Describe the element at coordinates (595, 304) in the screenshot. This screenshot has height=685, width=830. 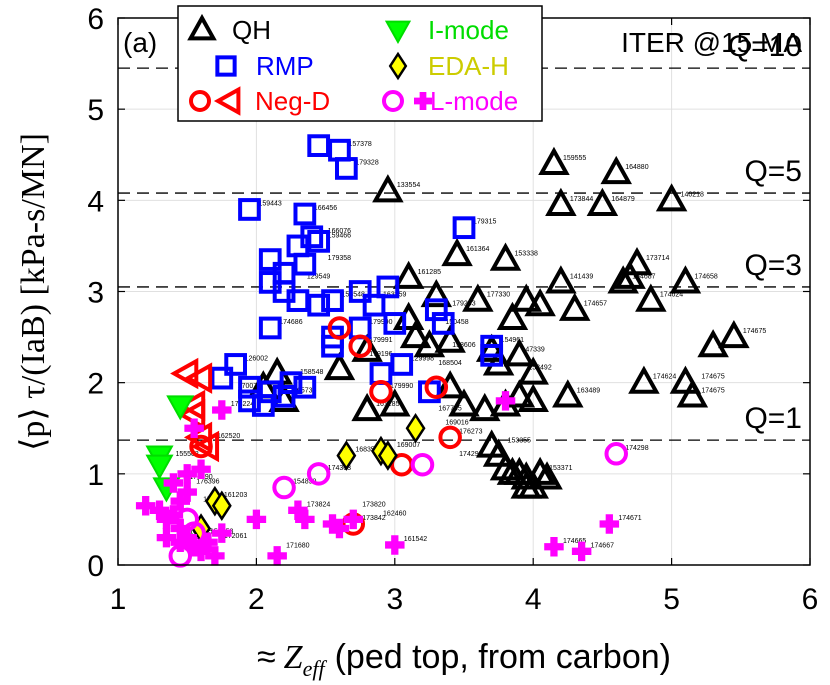
I see `point-label: 174657` at that location.